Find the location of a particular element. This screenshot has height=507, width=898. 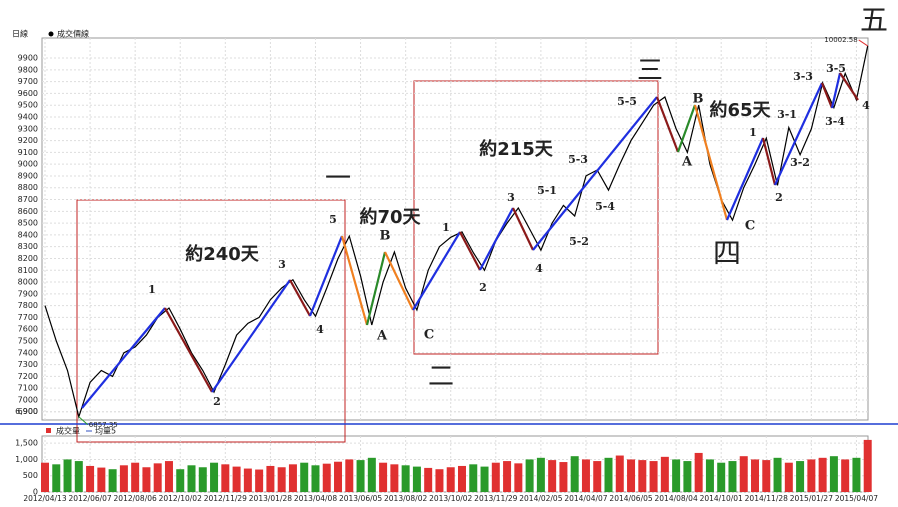

wave-annotation: 1 is located at coordinates (152, 289).